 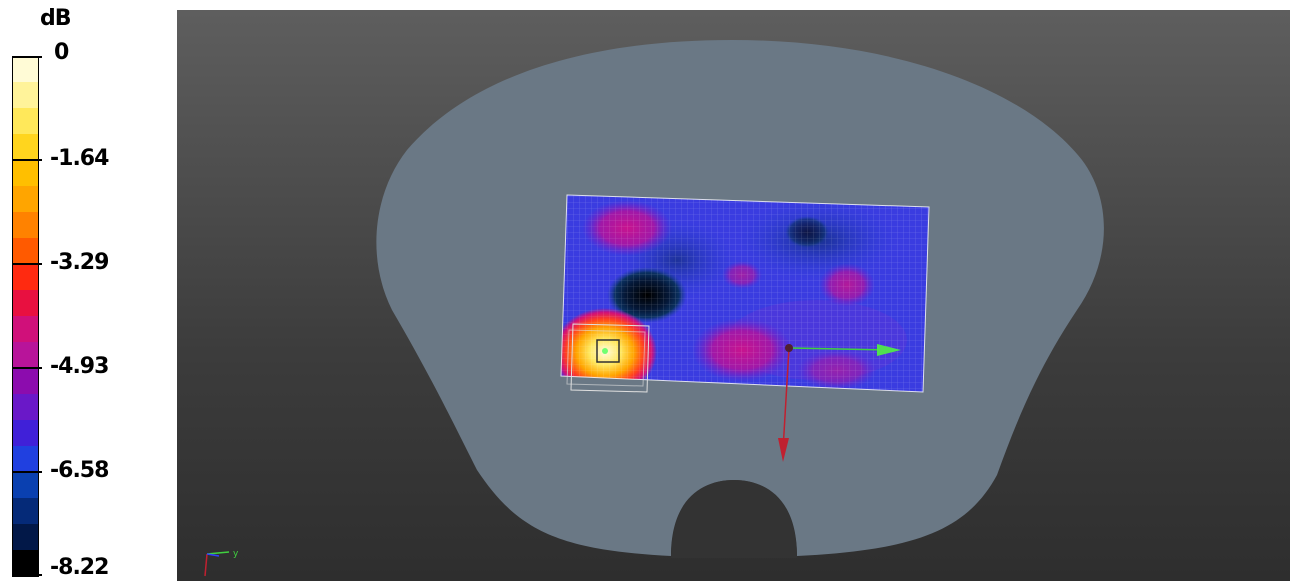 I want to click on legend-tick-label: -6.58, so click(x=79, y=470).